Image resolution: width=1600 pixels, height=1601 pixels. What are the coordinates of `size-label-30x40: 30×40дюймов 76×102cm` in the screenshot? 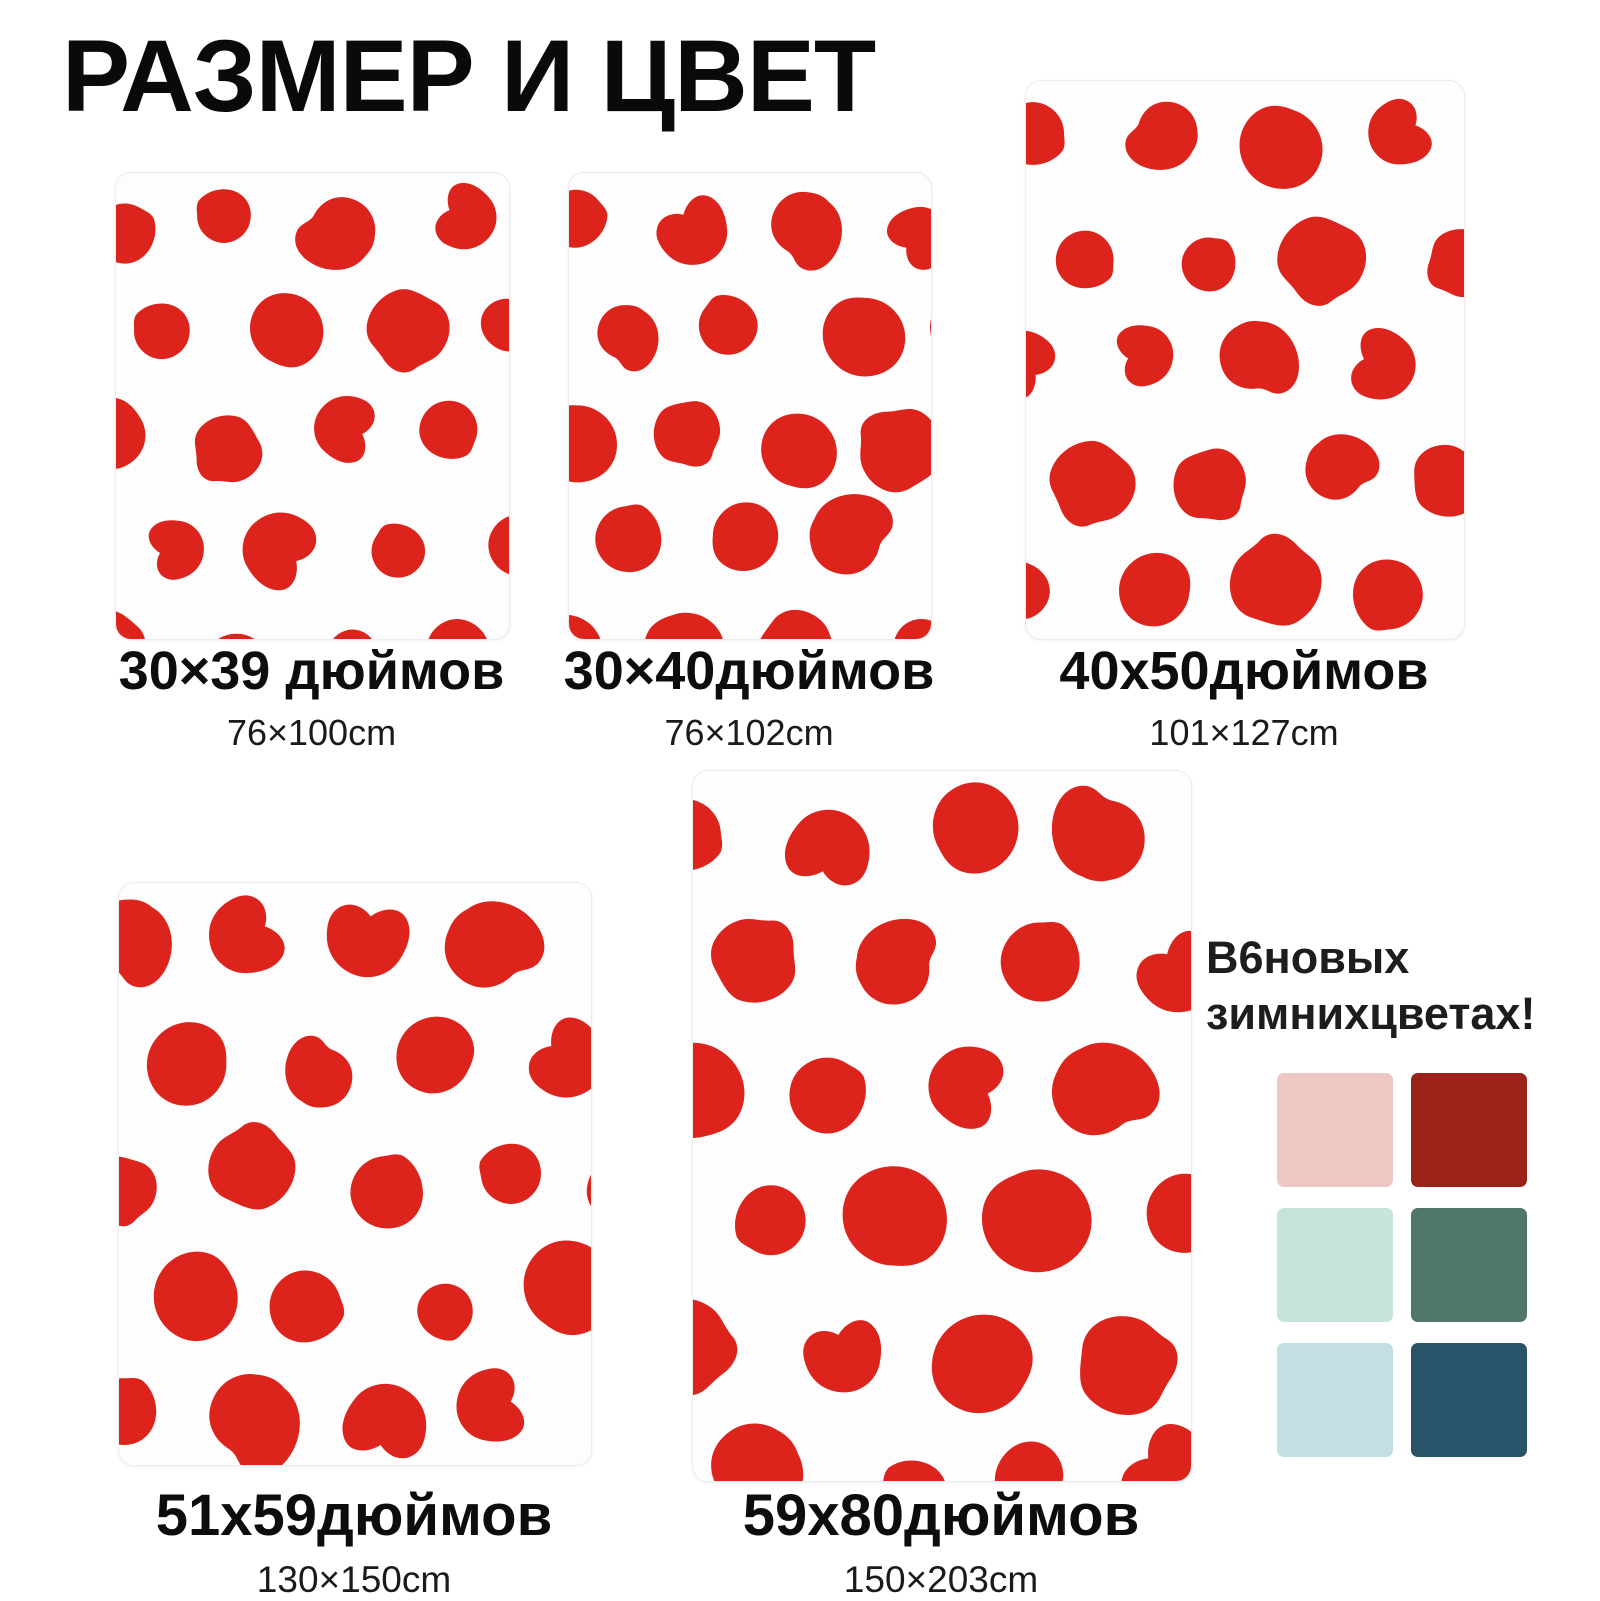 It's located at (749, 697).